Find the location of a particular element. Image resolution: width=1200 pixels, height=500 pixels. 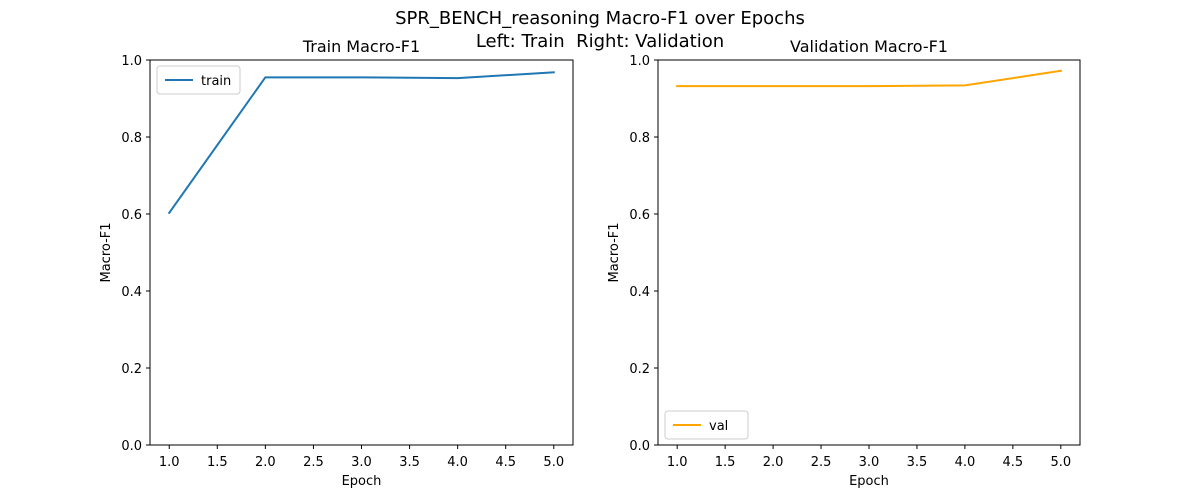

chart-title: Train Macro-F1 is located at coordinates (361, 46).